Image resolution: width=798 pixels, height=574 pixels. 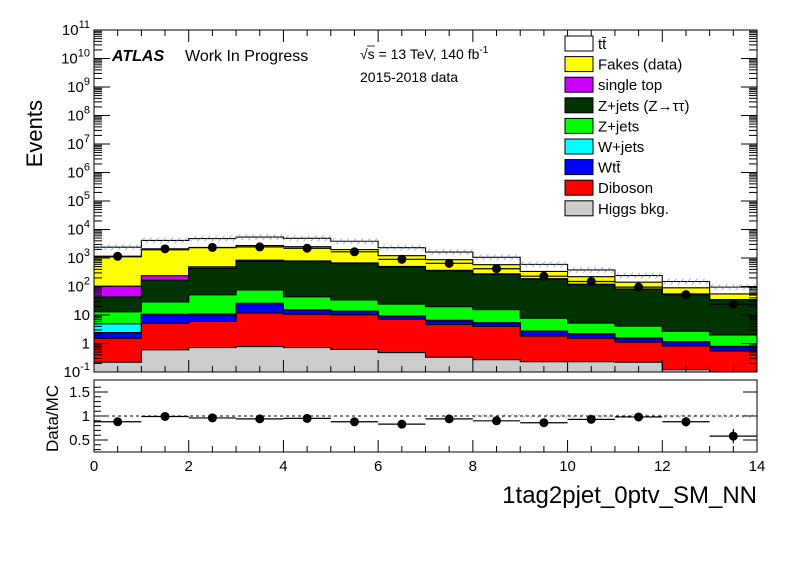 I want to click on stack-outline-higgs-bkg-, so click(x=425, y=359).